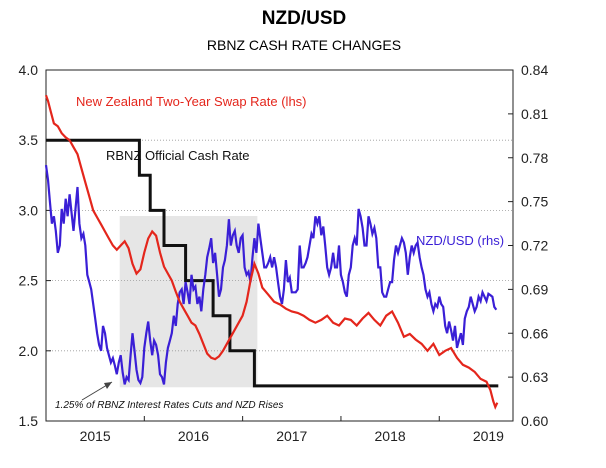  I want to click on x-tick-label: 2016, so click(193, 436).